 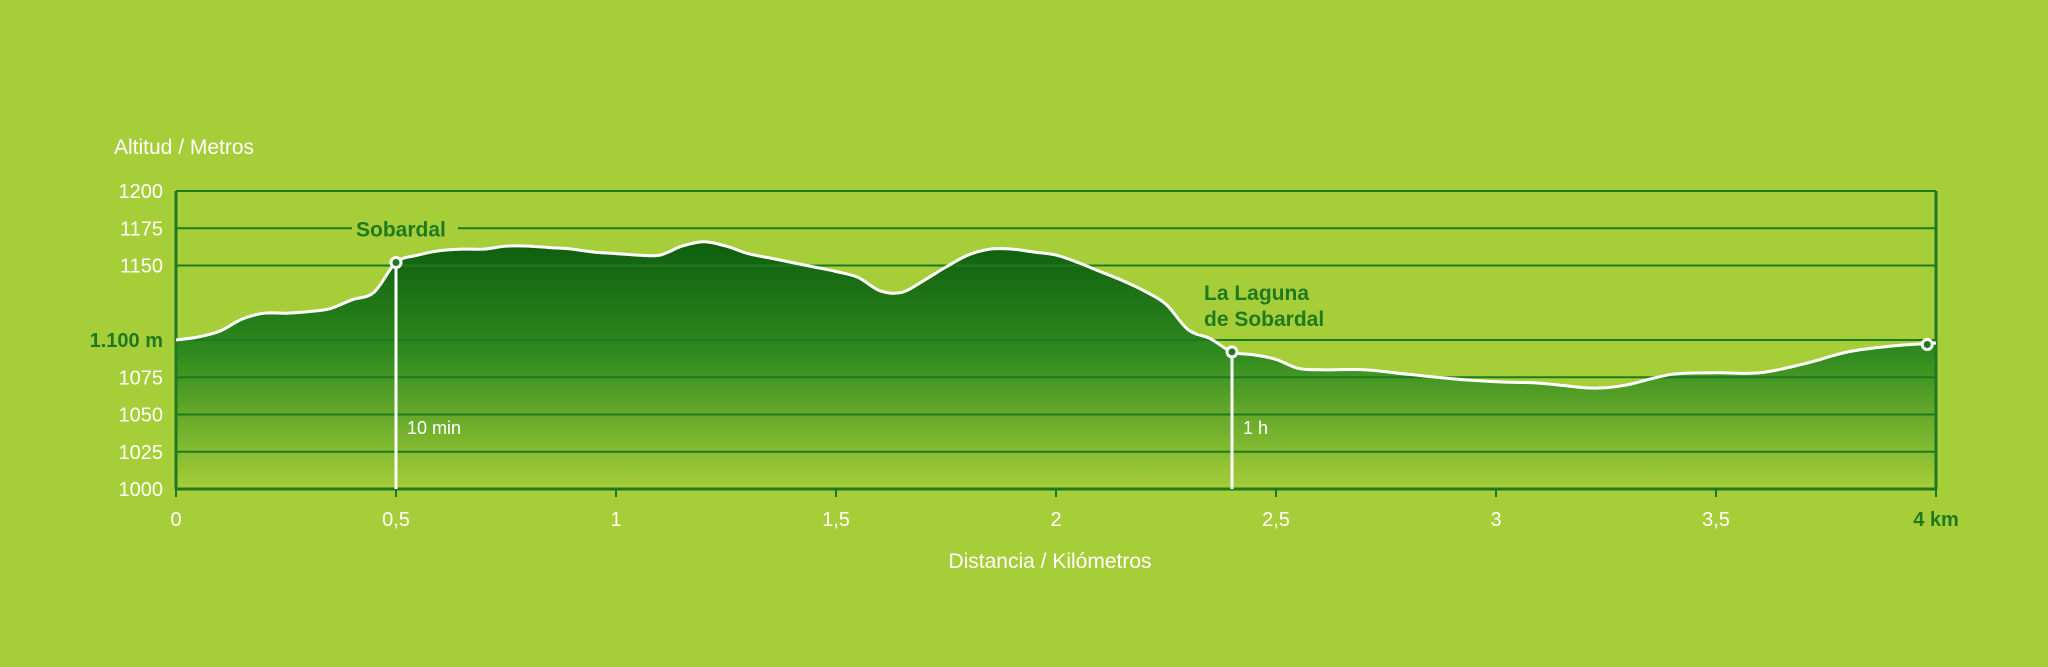 What do you see at coordinates (836, 520) in the screenshot?
I see `x-tick-label: 1,5` at bounding box center [836, 520].